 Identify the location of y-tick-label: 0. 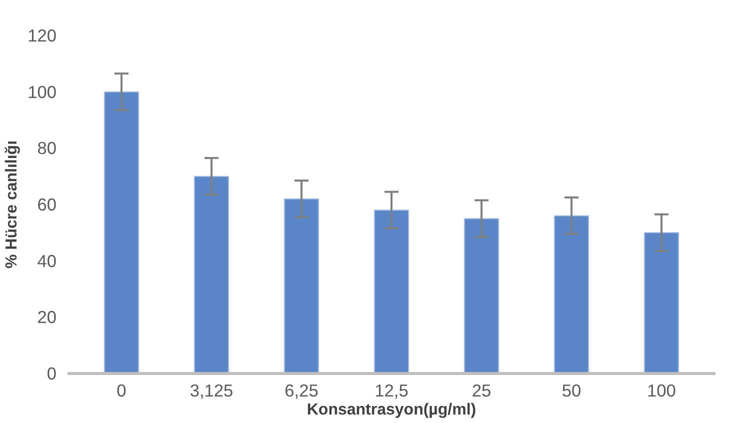
(51, 374).